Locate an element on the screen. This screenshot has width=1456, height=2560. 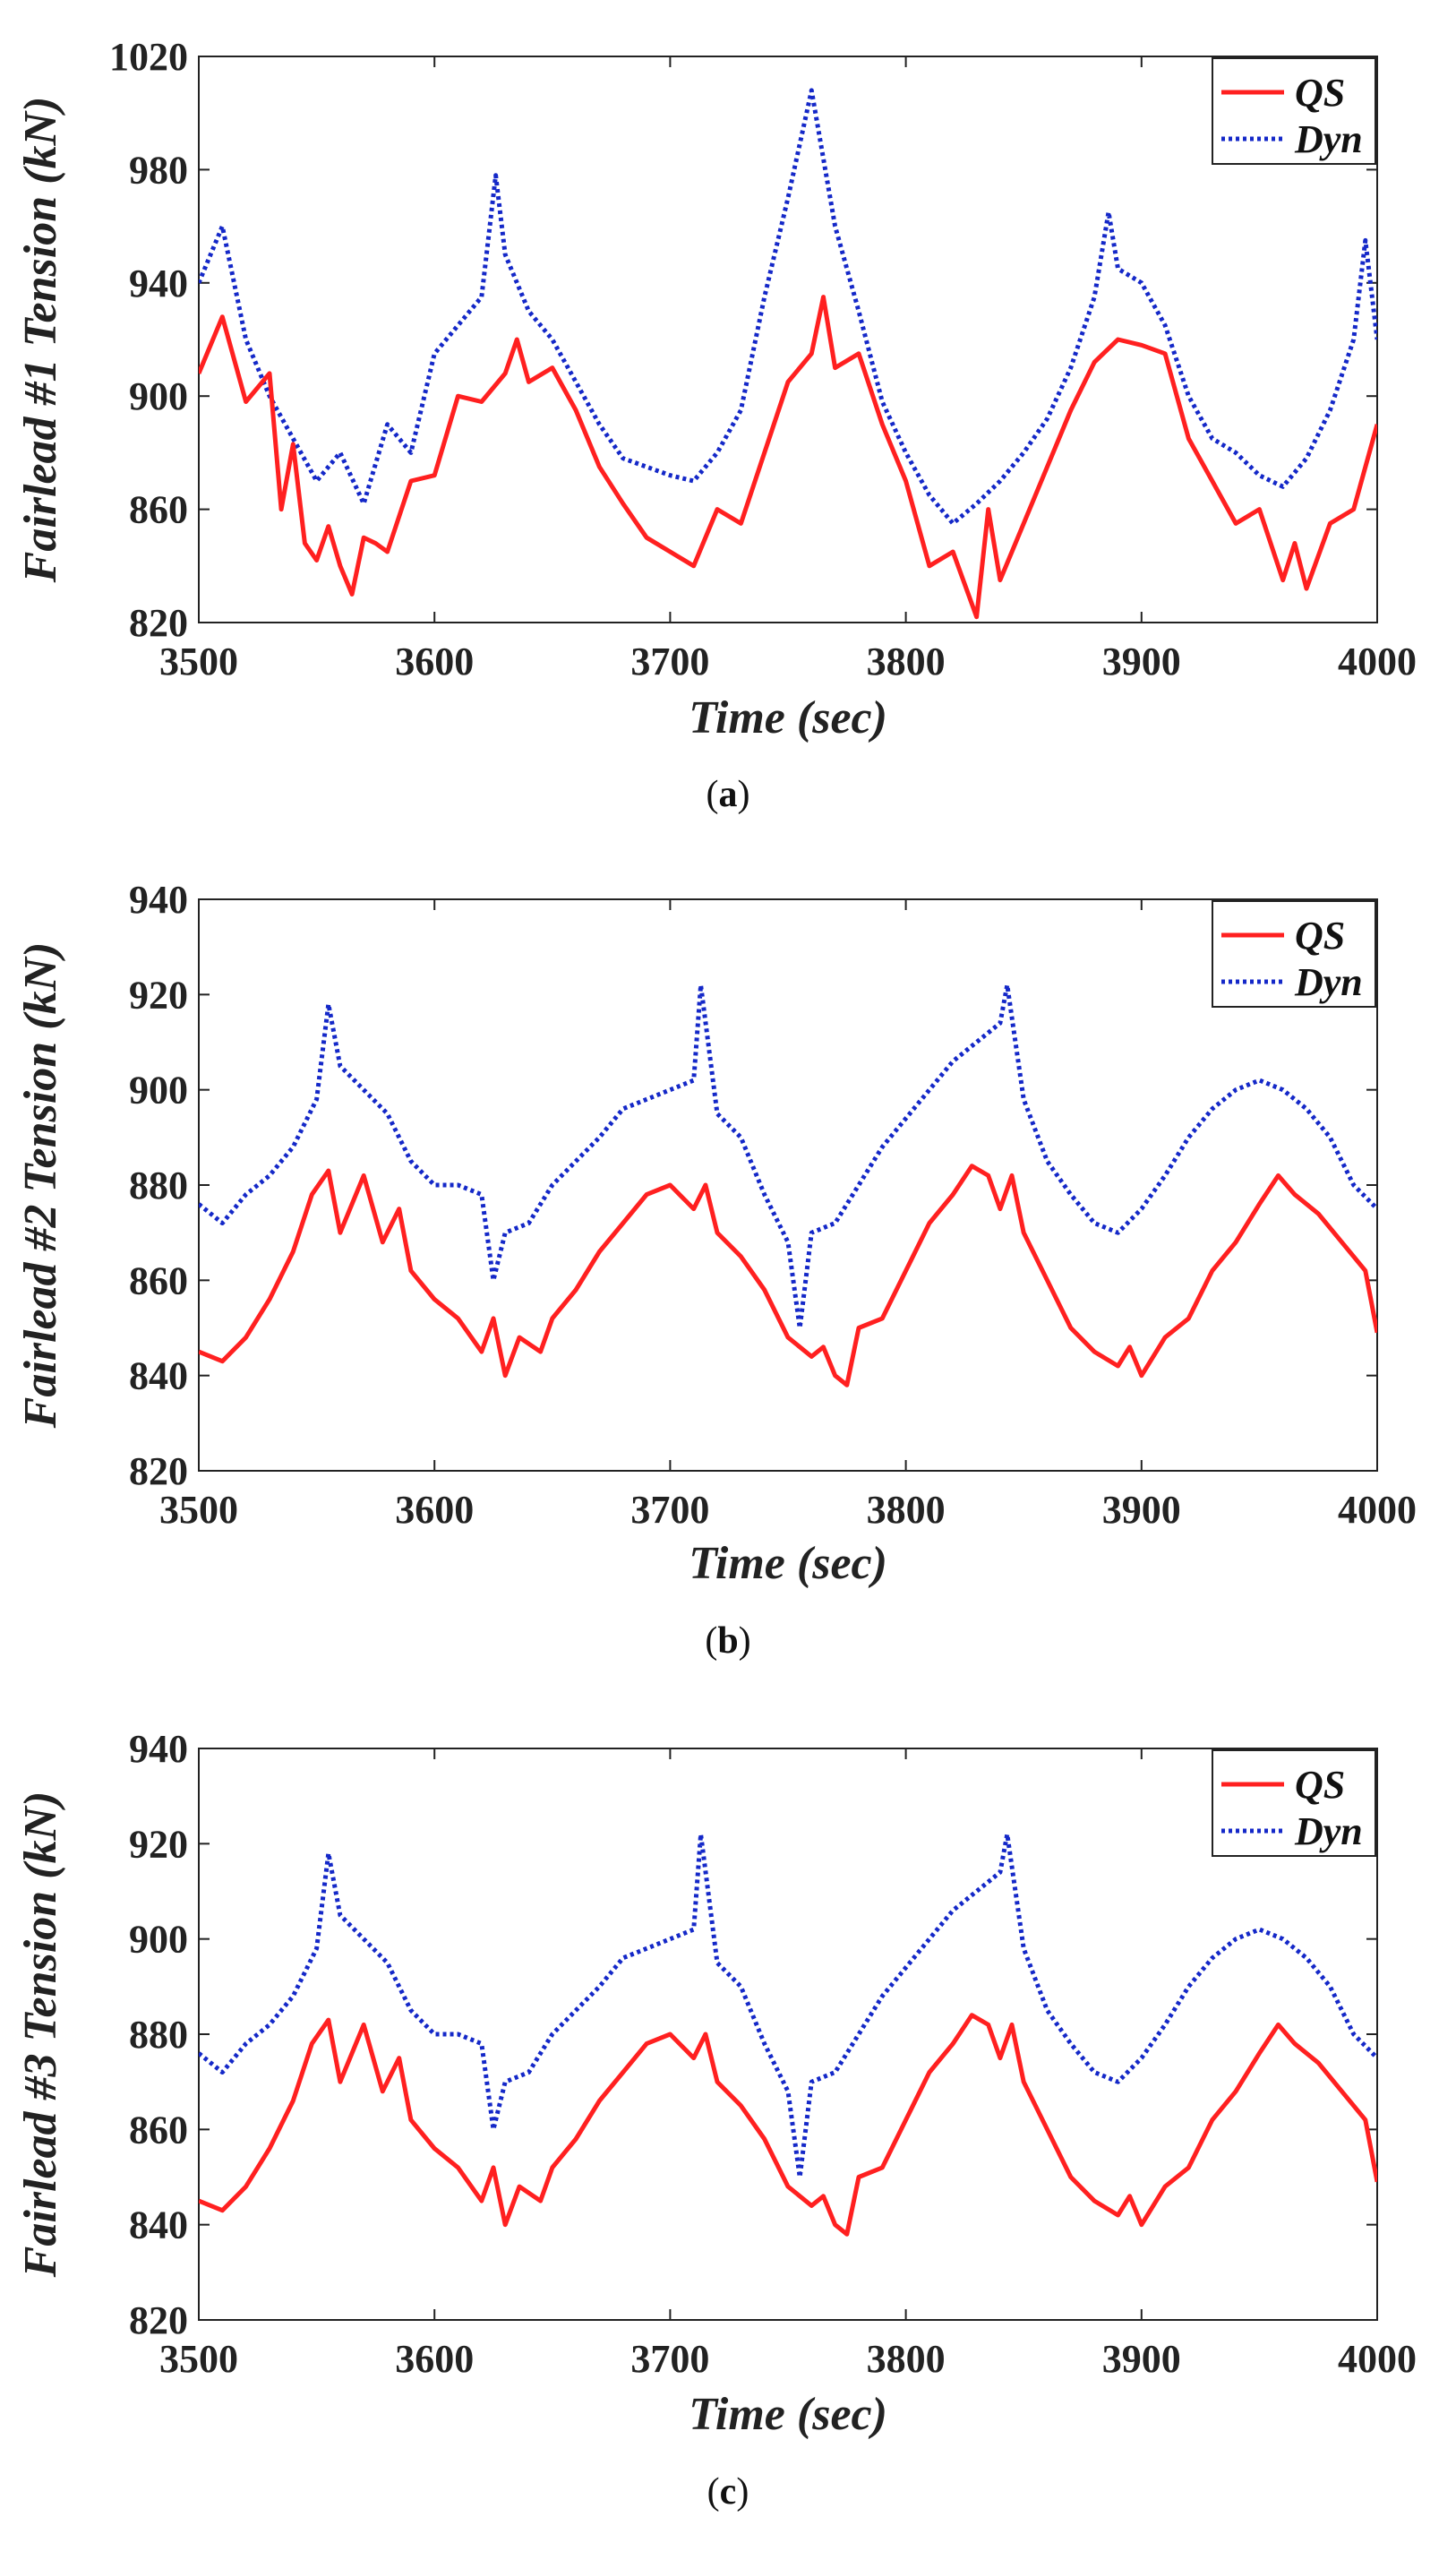
caption: (c) is located at coordinates (728, 2492).